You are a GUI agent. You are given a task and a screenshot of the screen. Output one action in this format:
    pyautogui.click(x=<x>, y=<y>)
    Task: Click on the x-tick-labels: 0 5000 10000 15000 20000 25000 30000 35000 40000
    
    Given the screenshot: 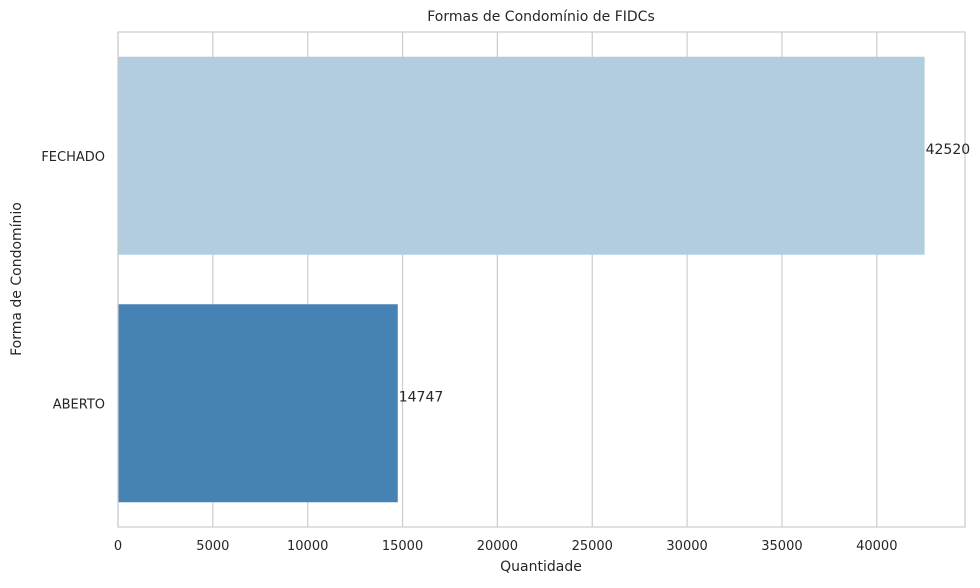 What is the action you would take?
    pyautogui.click(x=506, y=546)
    